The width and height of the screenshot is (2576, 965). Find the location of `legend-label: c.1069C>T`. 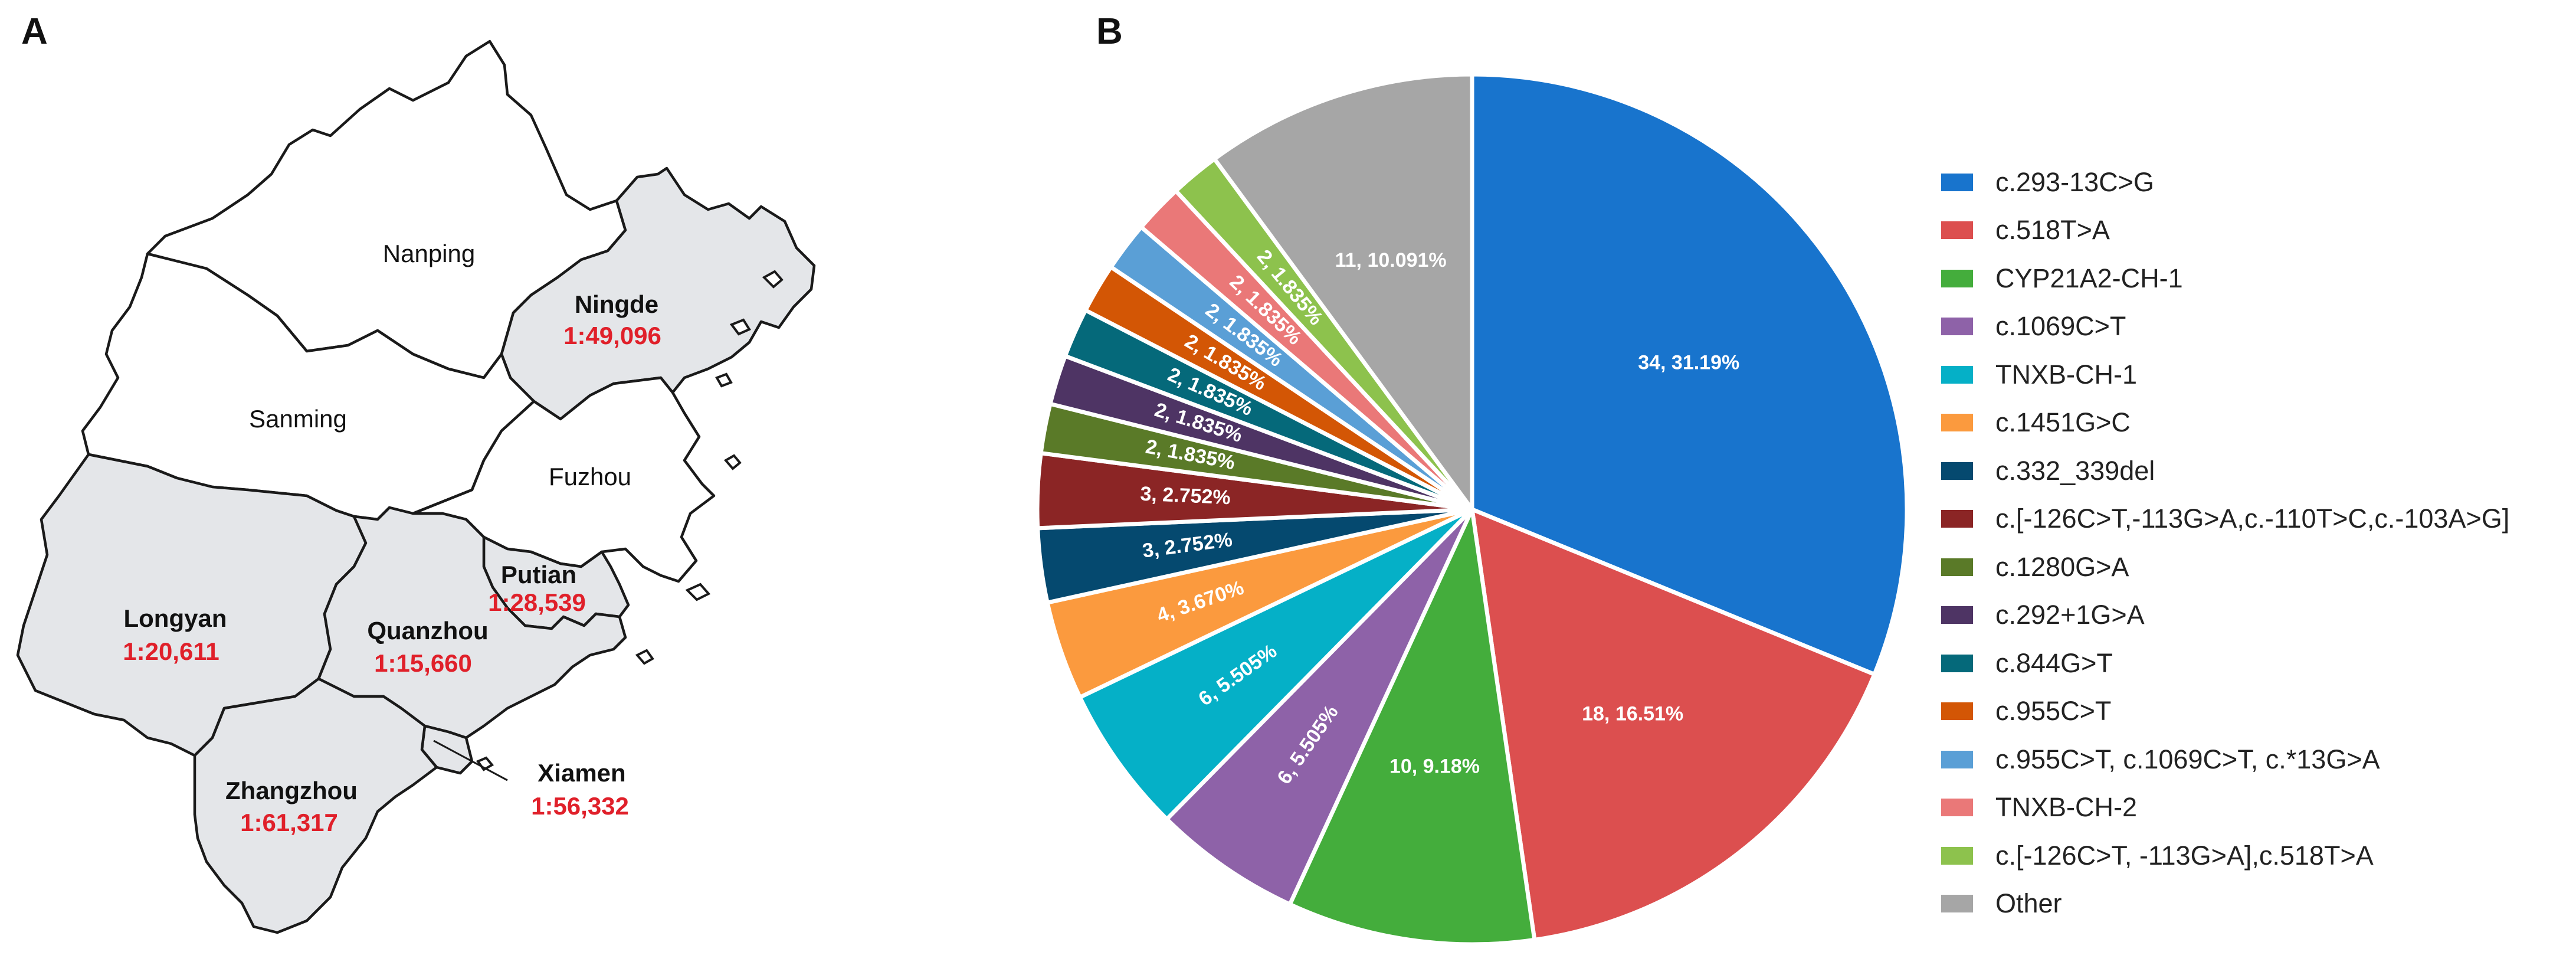

legend-label: c.1069C>T is located at coordinates (2060, 326).